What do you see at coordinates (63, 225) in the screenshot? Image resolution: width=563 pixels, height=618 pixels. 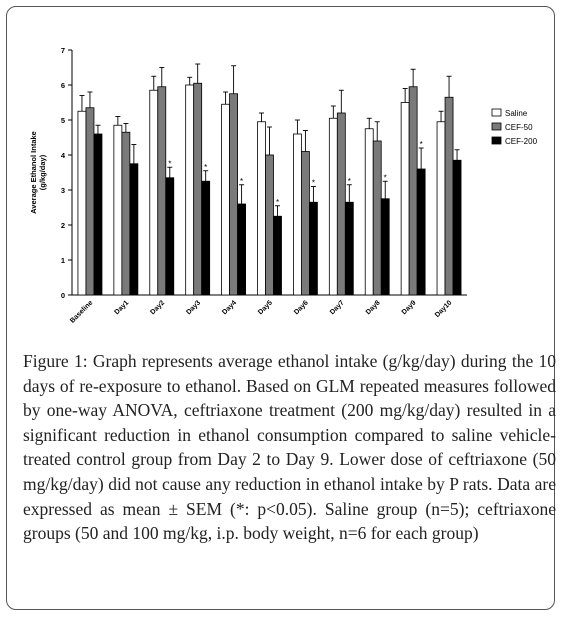 I see `y-tick-label: 2` at bounding box center [63, 225].